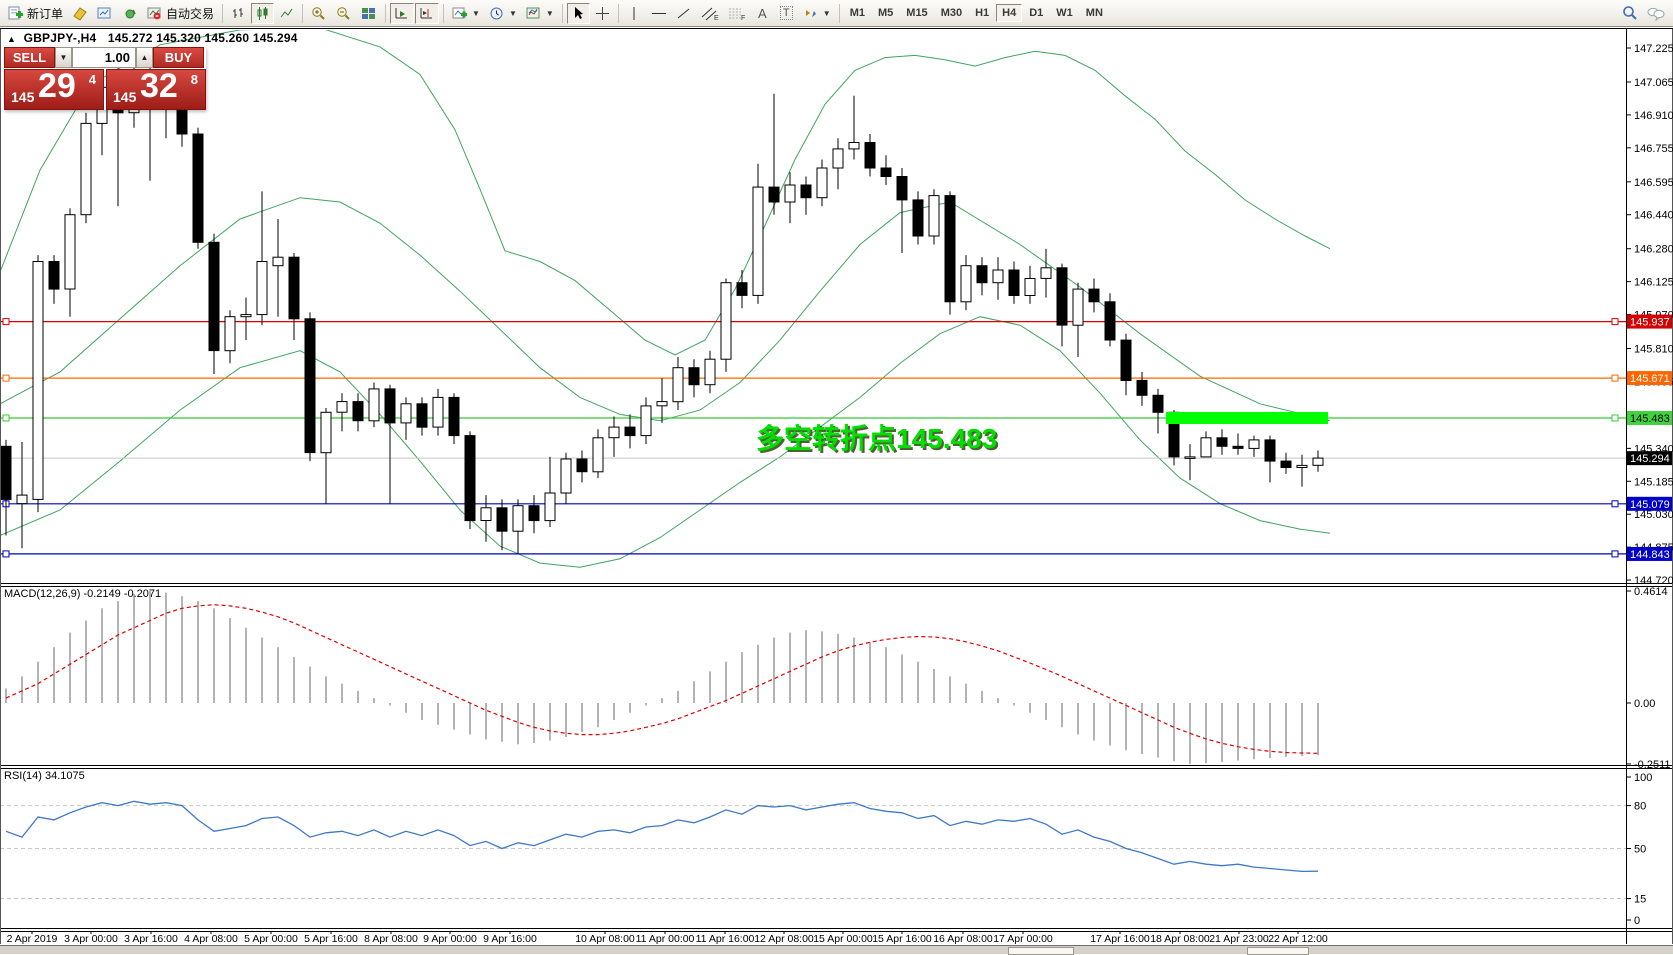  I want to click on arrows-tool-button: ▼, so click(817, 13).